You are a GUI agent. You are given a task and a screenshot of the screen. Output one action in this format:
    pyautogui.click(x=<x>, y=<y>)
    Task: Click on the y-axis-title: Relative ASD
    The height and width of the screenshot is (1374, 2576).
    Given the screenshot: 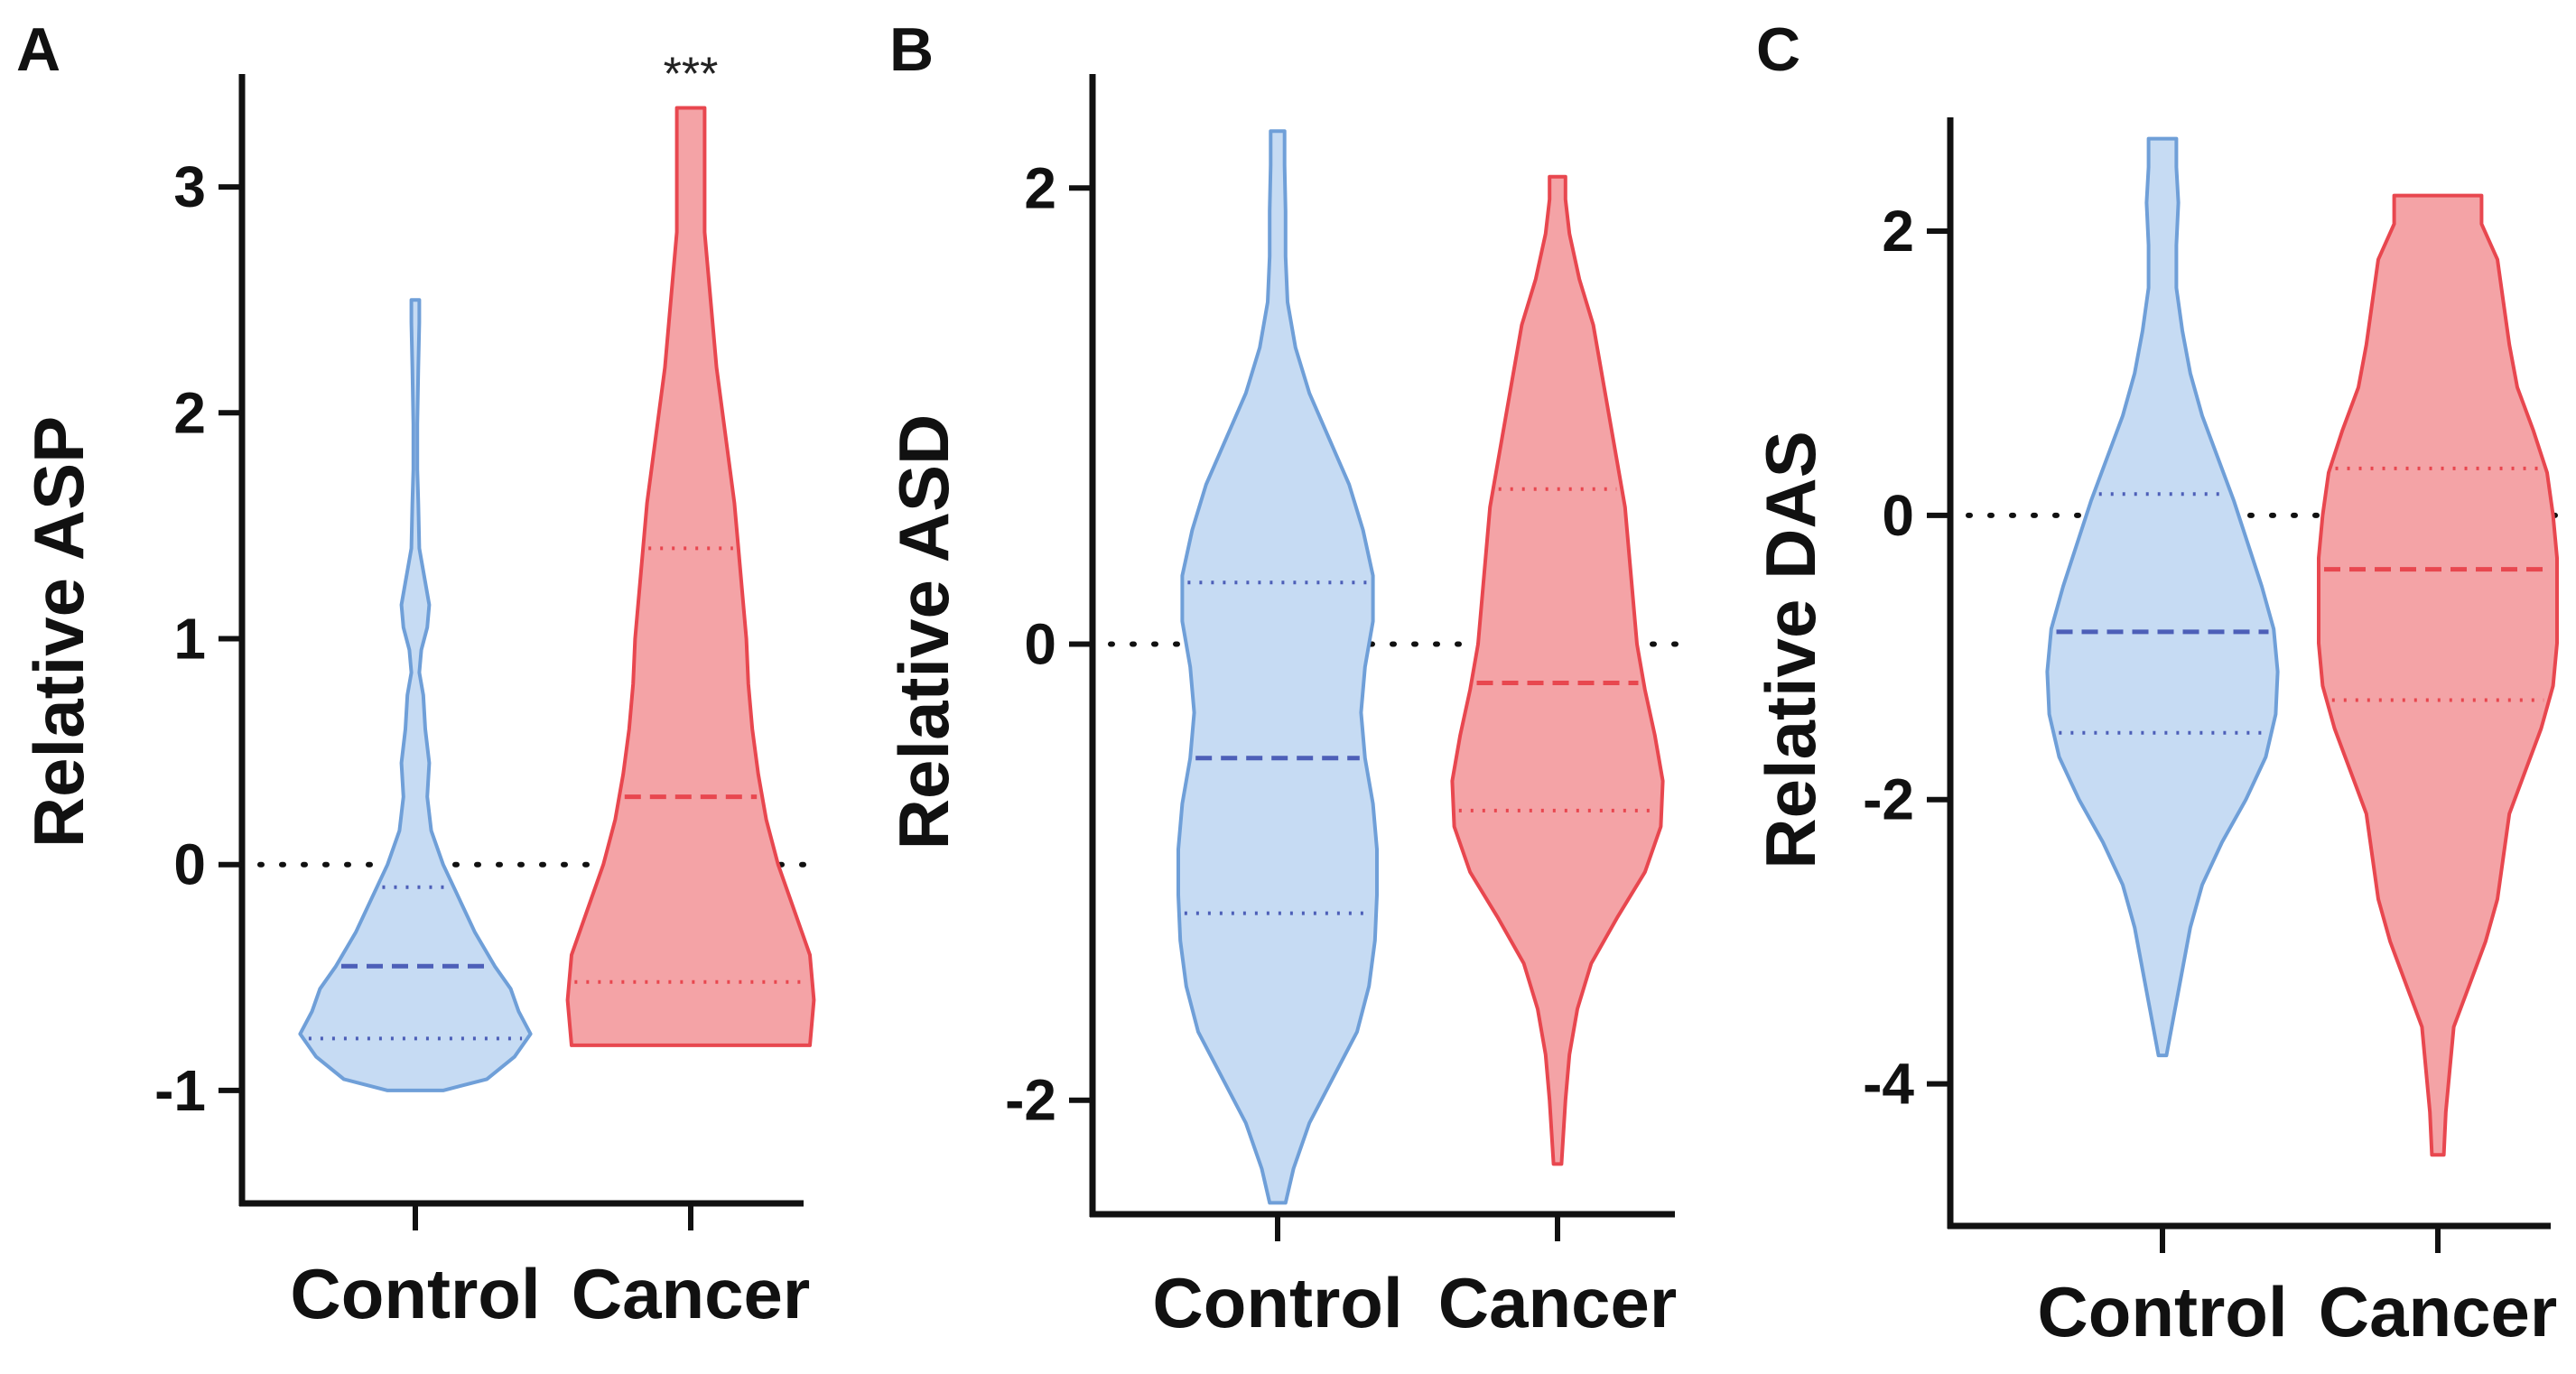 What is the action you would take?
    pyautogui.click(x=923, y=632)
    